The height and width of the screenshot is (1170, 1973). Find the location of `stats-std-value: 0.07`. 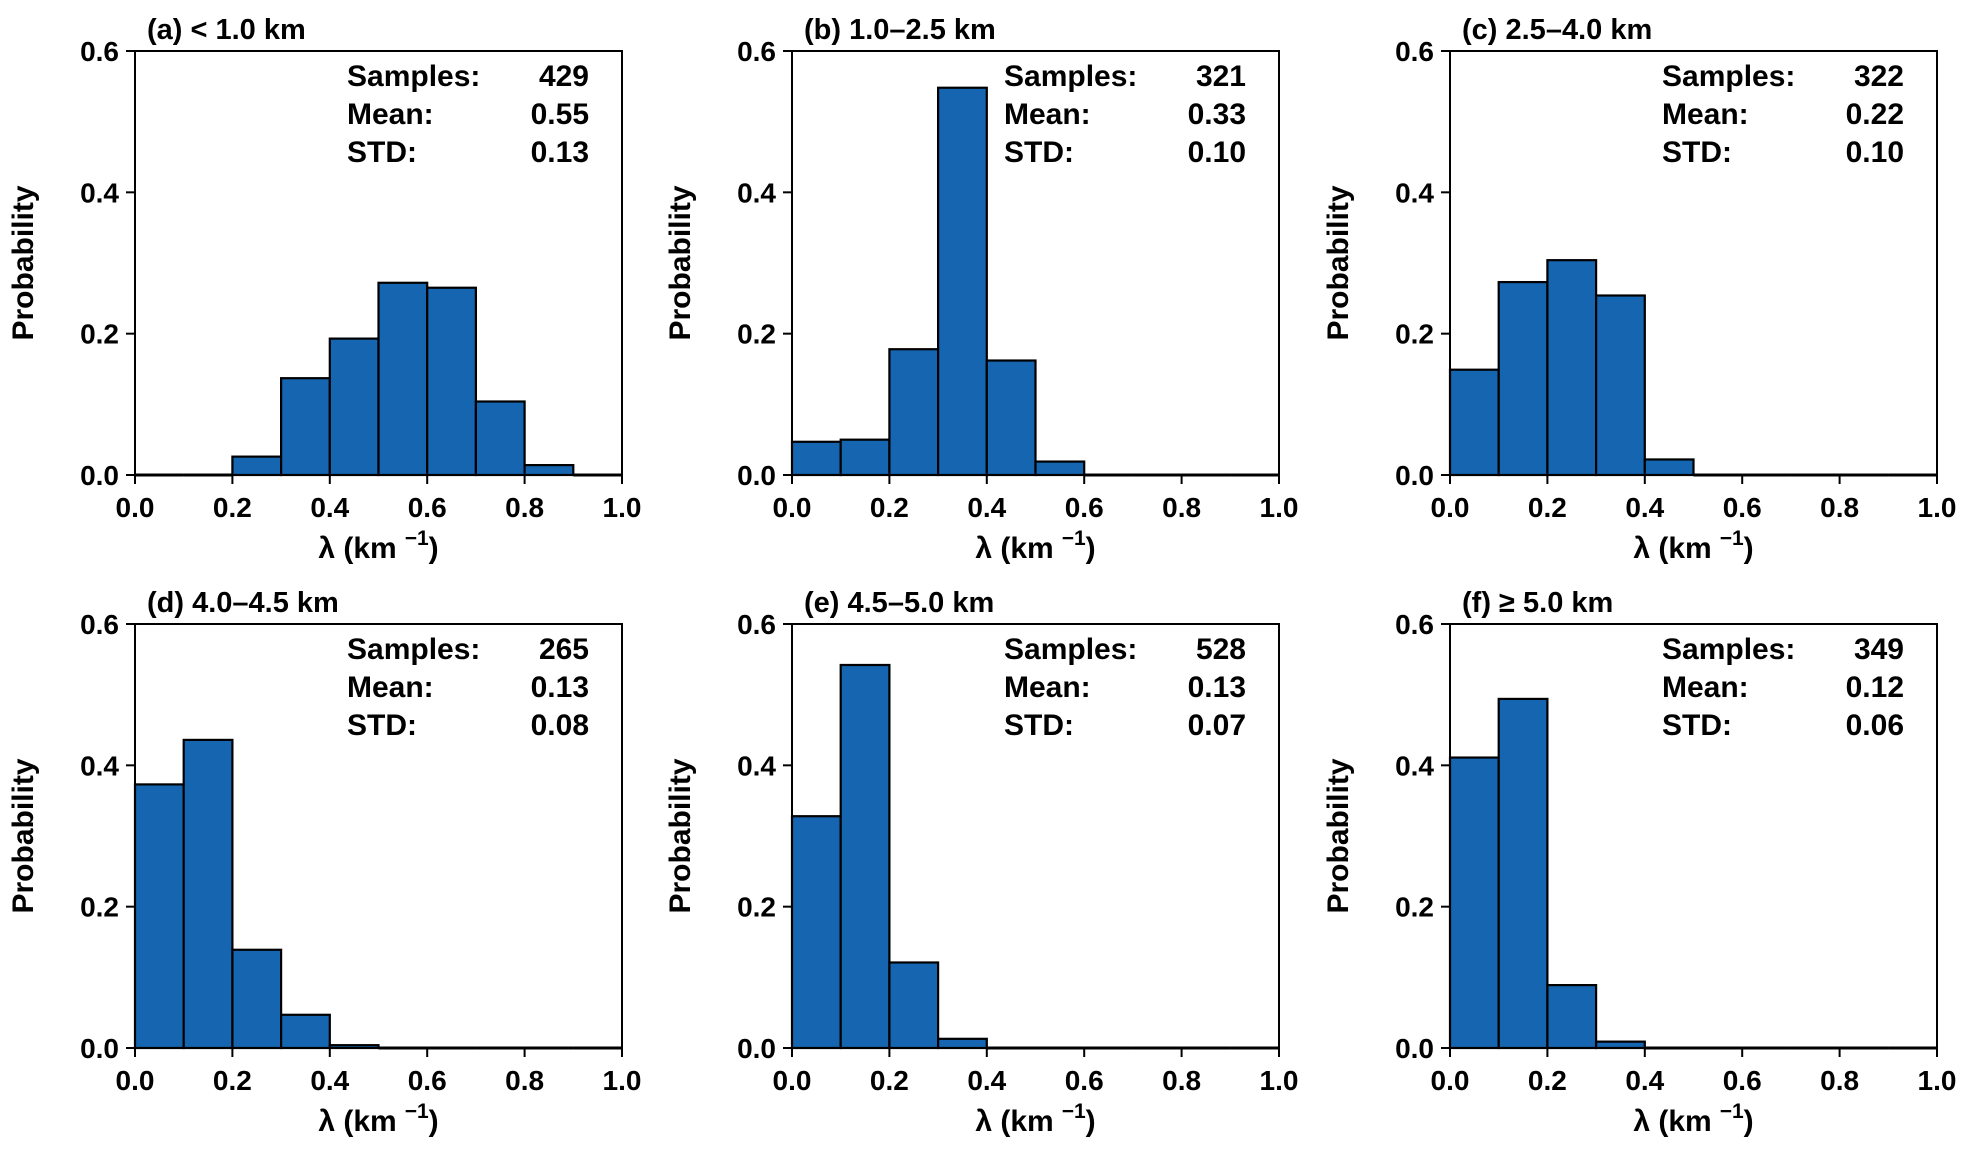

stats-std-value: 0.07 is located at coordinates (1217, 725).